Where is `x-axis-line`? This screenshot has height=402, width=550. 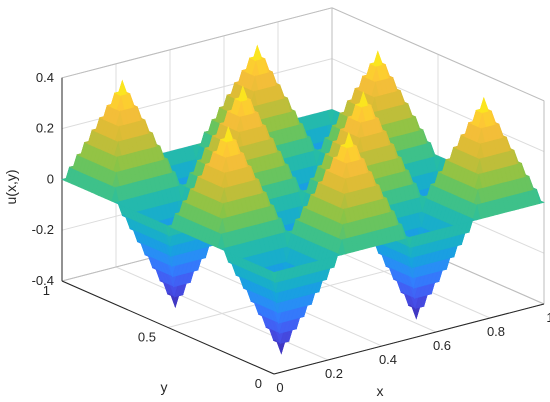
x-axis-line is located at coordinates (409, 339).